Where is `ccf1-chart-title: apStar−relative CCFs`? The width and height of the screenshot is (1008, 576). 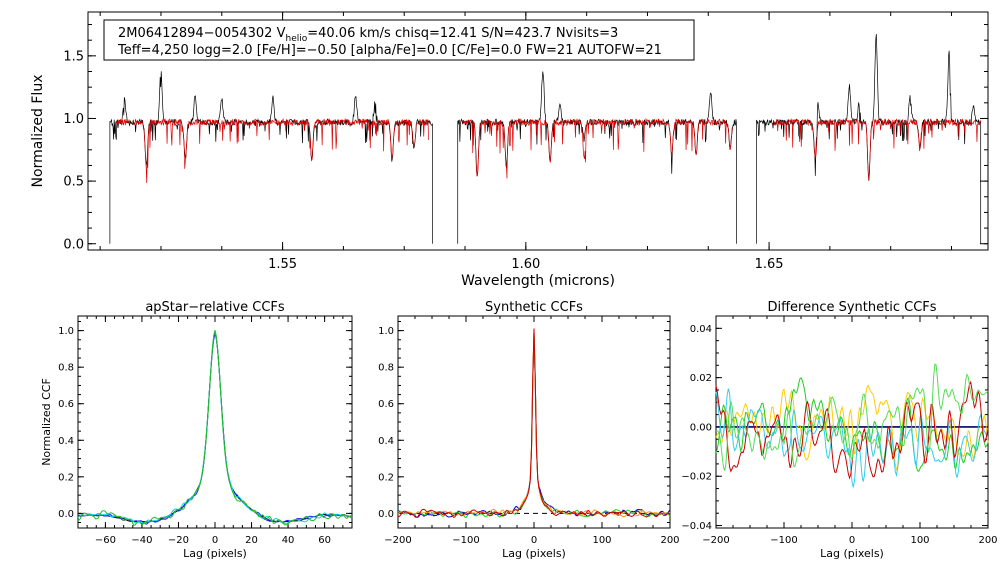 ccf1-chart-title: apStar−relative CCFs is located at coordinates (215, 307).